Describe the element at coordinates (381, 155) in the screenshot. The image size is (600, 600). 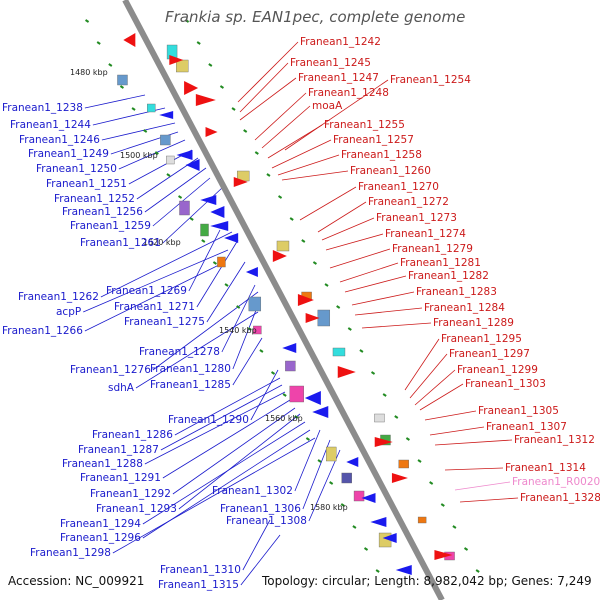
I see `gene-label-right: Franean1_1258` at that location.